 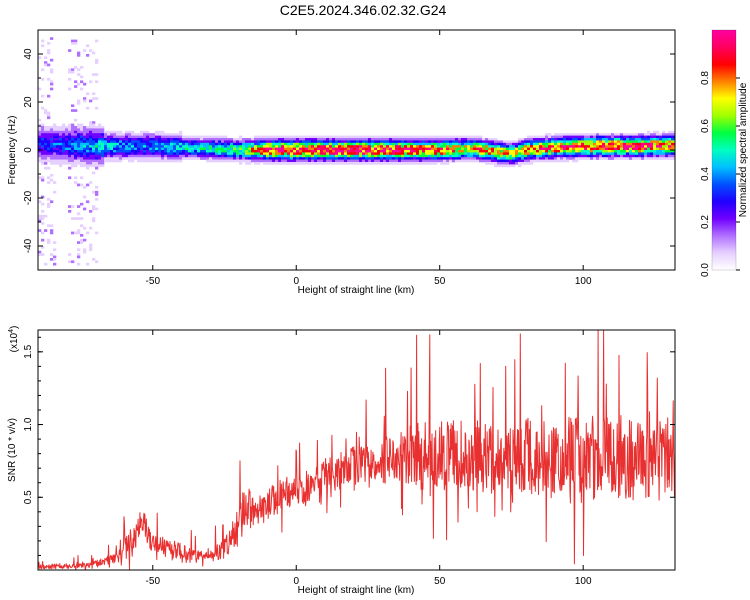 What do you see at coordinates (705, 270) in the screenshot?
I see `colorbar-tick-label: 0.0` at bounding box center [705, 270].